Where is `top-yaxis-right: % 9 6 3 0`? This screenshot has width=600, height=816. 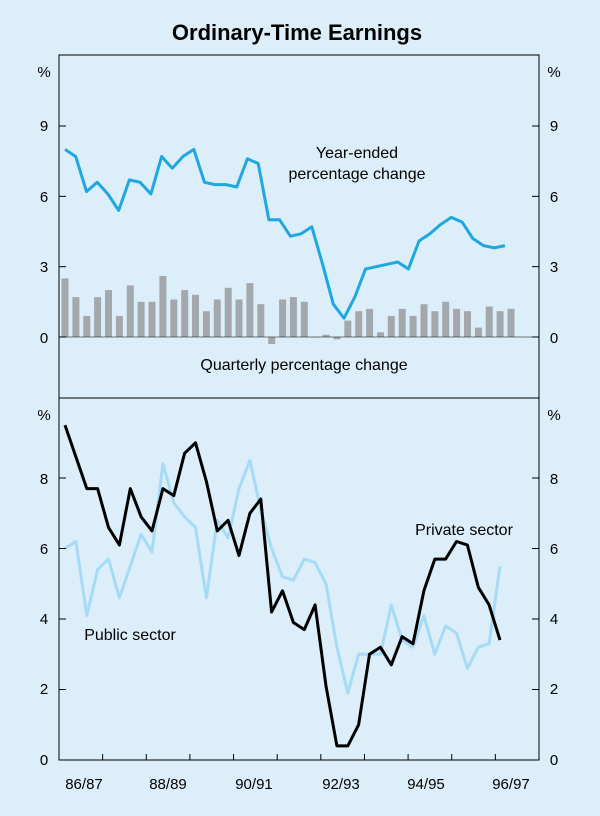
top-yaxis-right: % 9 6 3 0 is located at coordinates (553, 205).